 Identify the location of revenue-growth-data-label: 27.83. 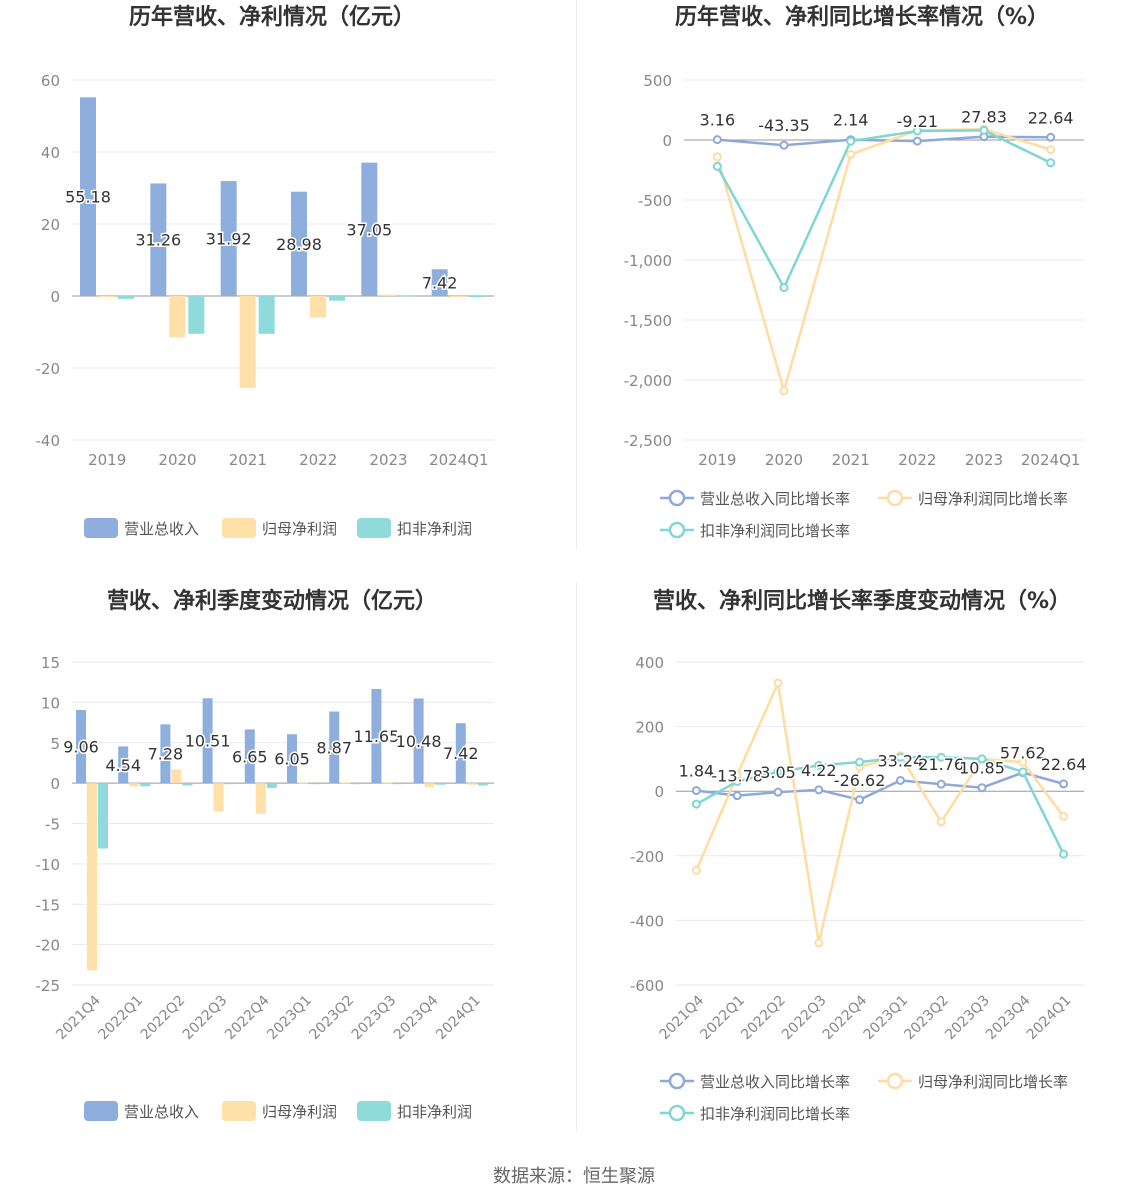
(984, 117).